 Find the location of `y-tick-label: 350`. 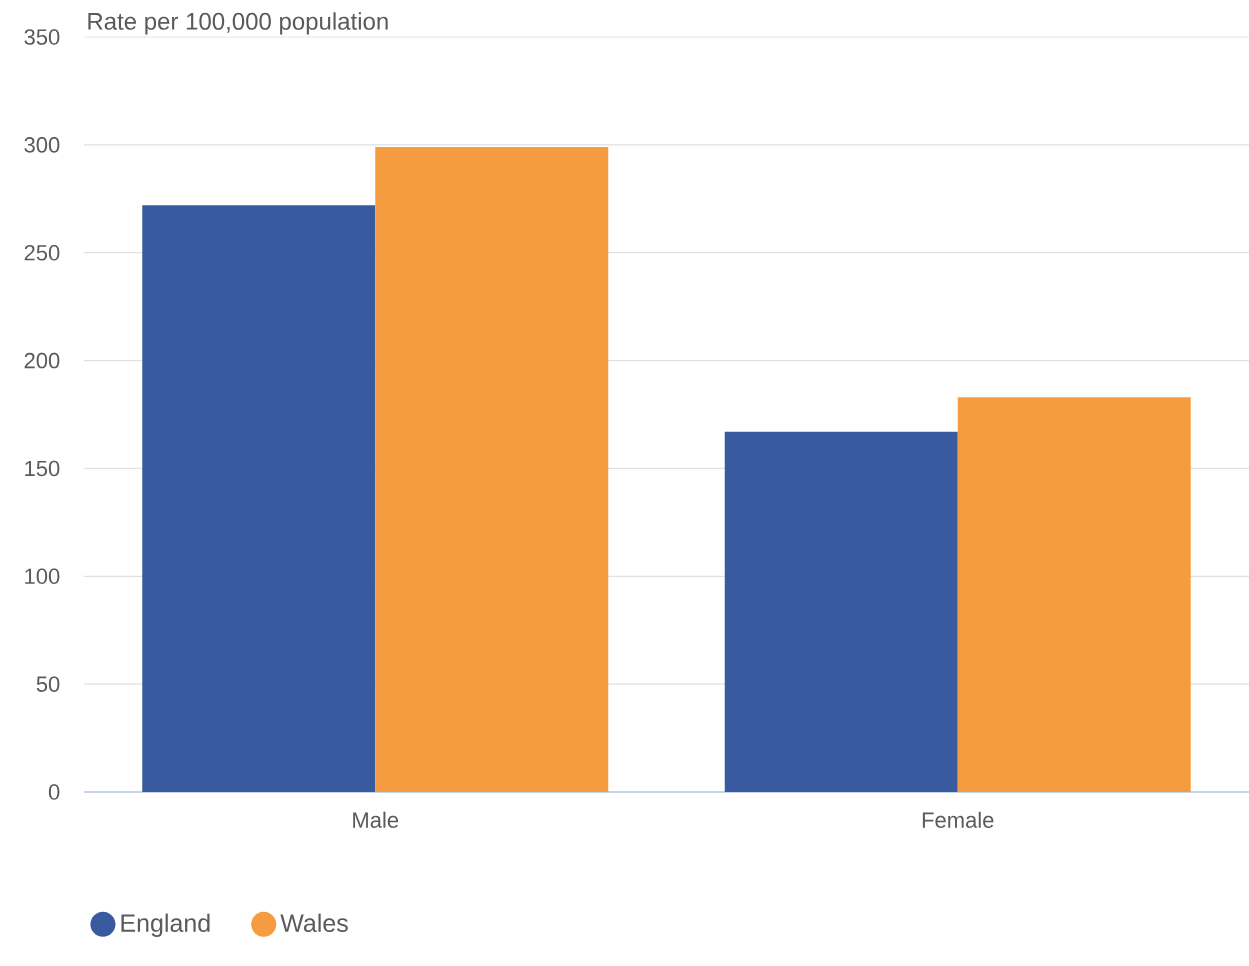

y-tick-label: 350 is located at coordinates (42, 37).